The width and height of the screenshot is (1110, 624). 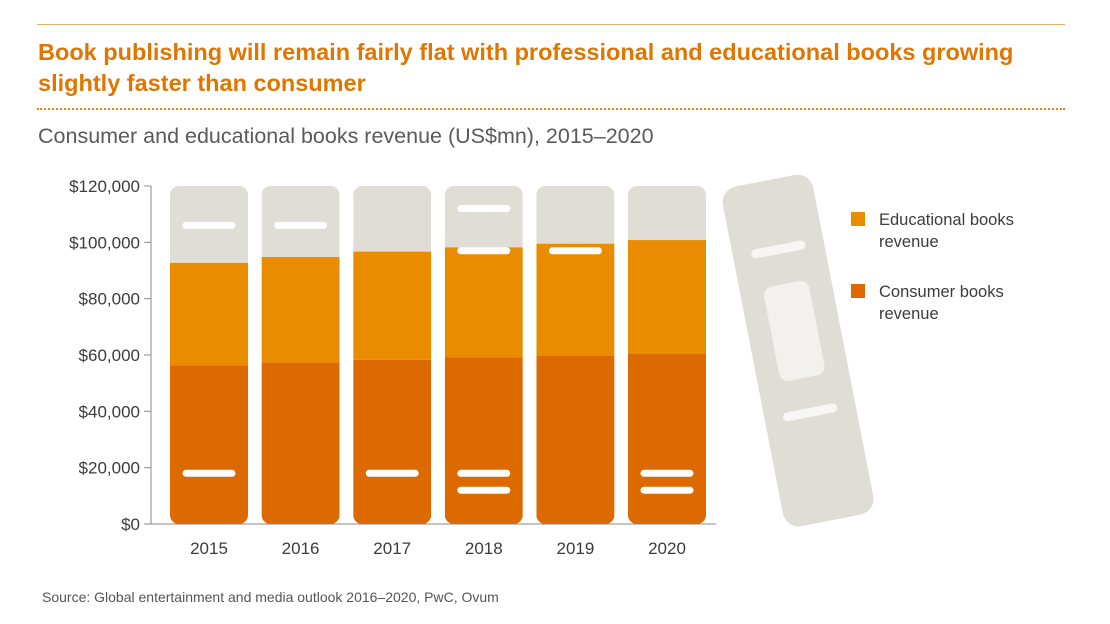 I want to click on leaning-book-label, so click(x=794, y=330).